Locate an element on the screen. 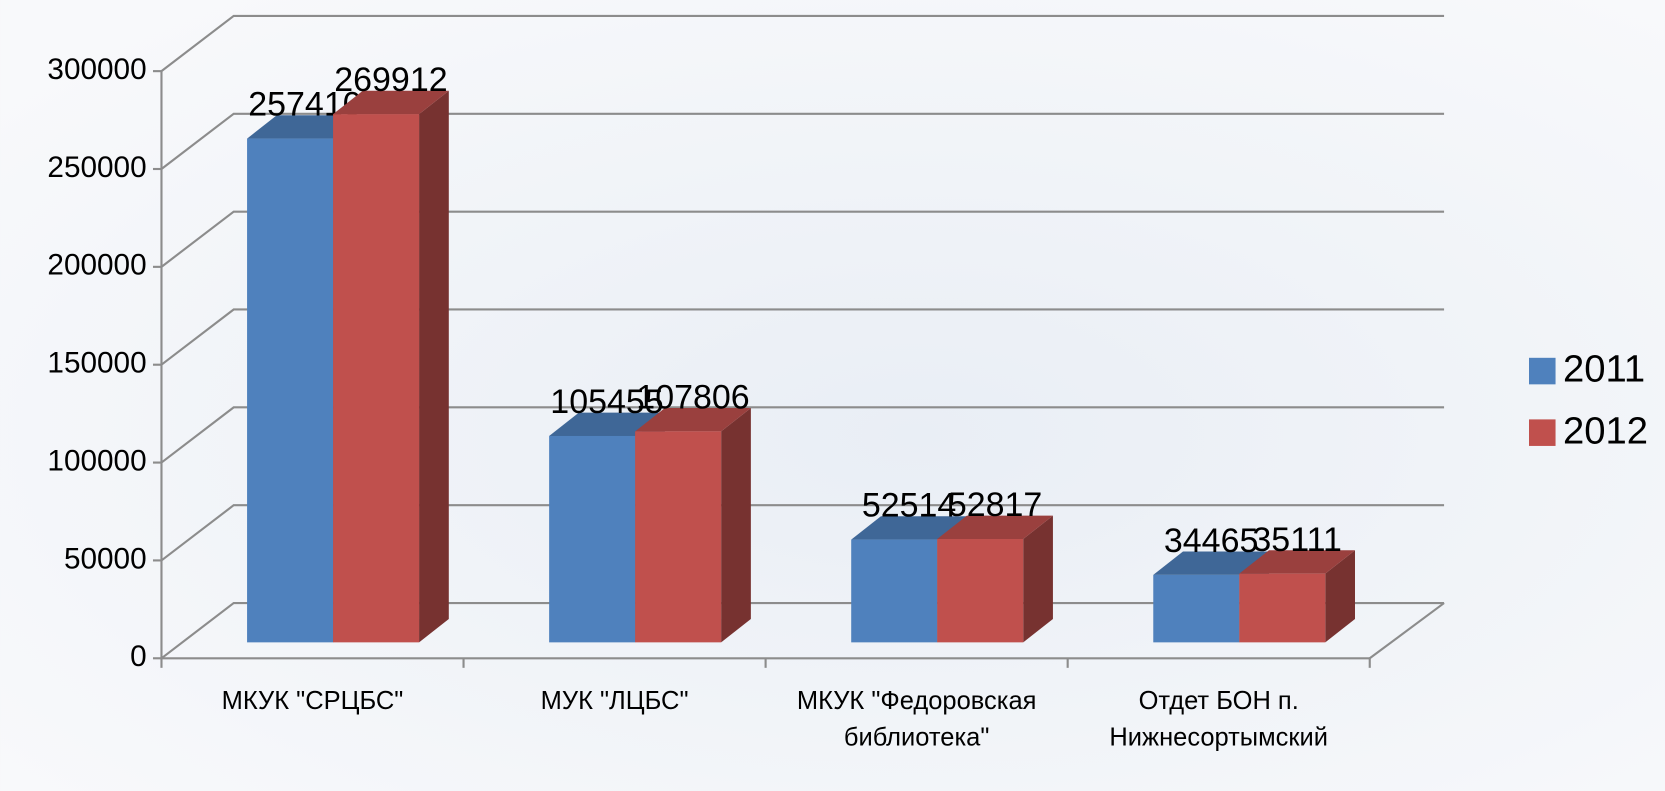 Image resolution: width=1665 pixels, height=791 pixels. legend-label: 2011 is located at coordinates (1604, 369).